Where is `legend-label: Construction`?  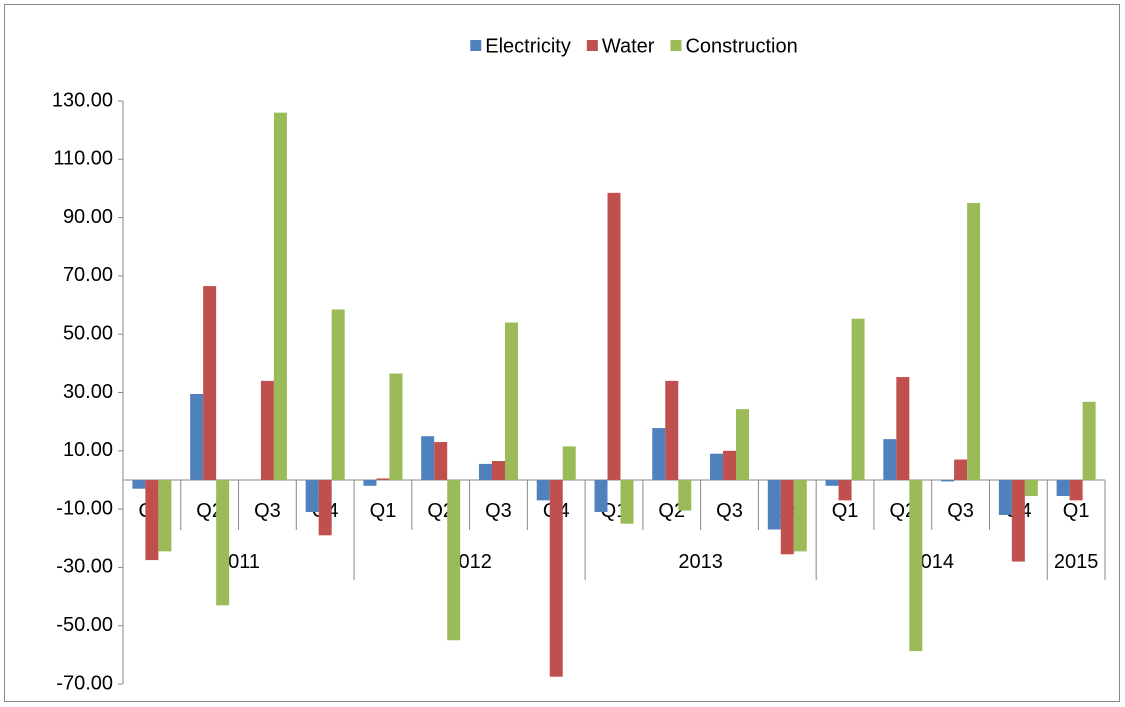 legend-label: Construction is located at coordinates (741, 46).